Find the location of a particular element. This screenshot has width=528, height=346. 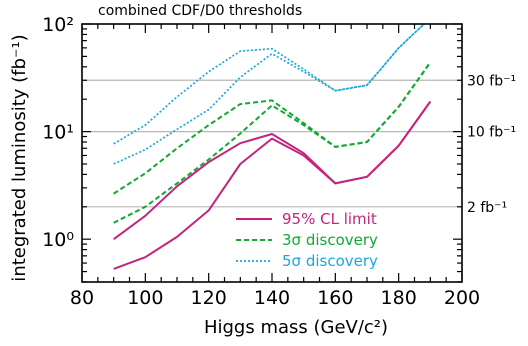

x-tick-label: 200 is located at coordinates (462, 298).